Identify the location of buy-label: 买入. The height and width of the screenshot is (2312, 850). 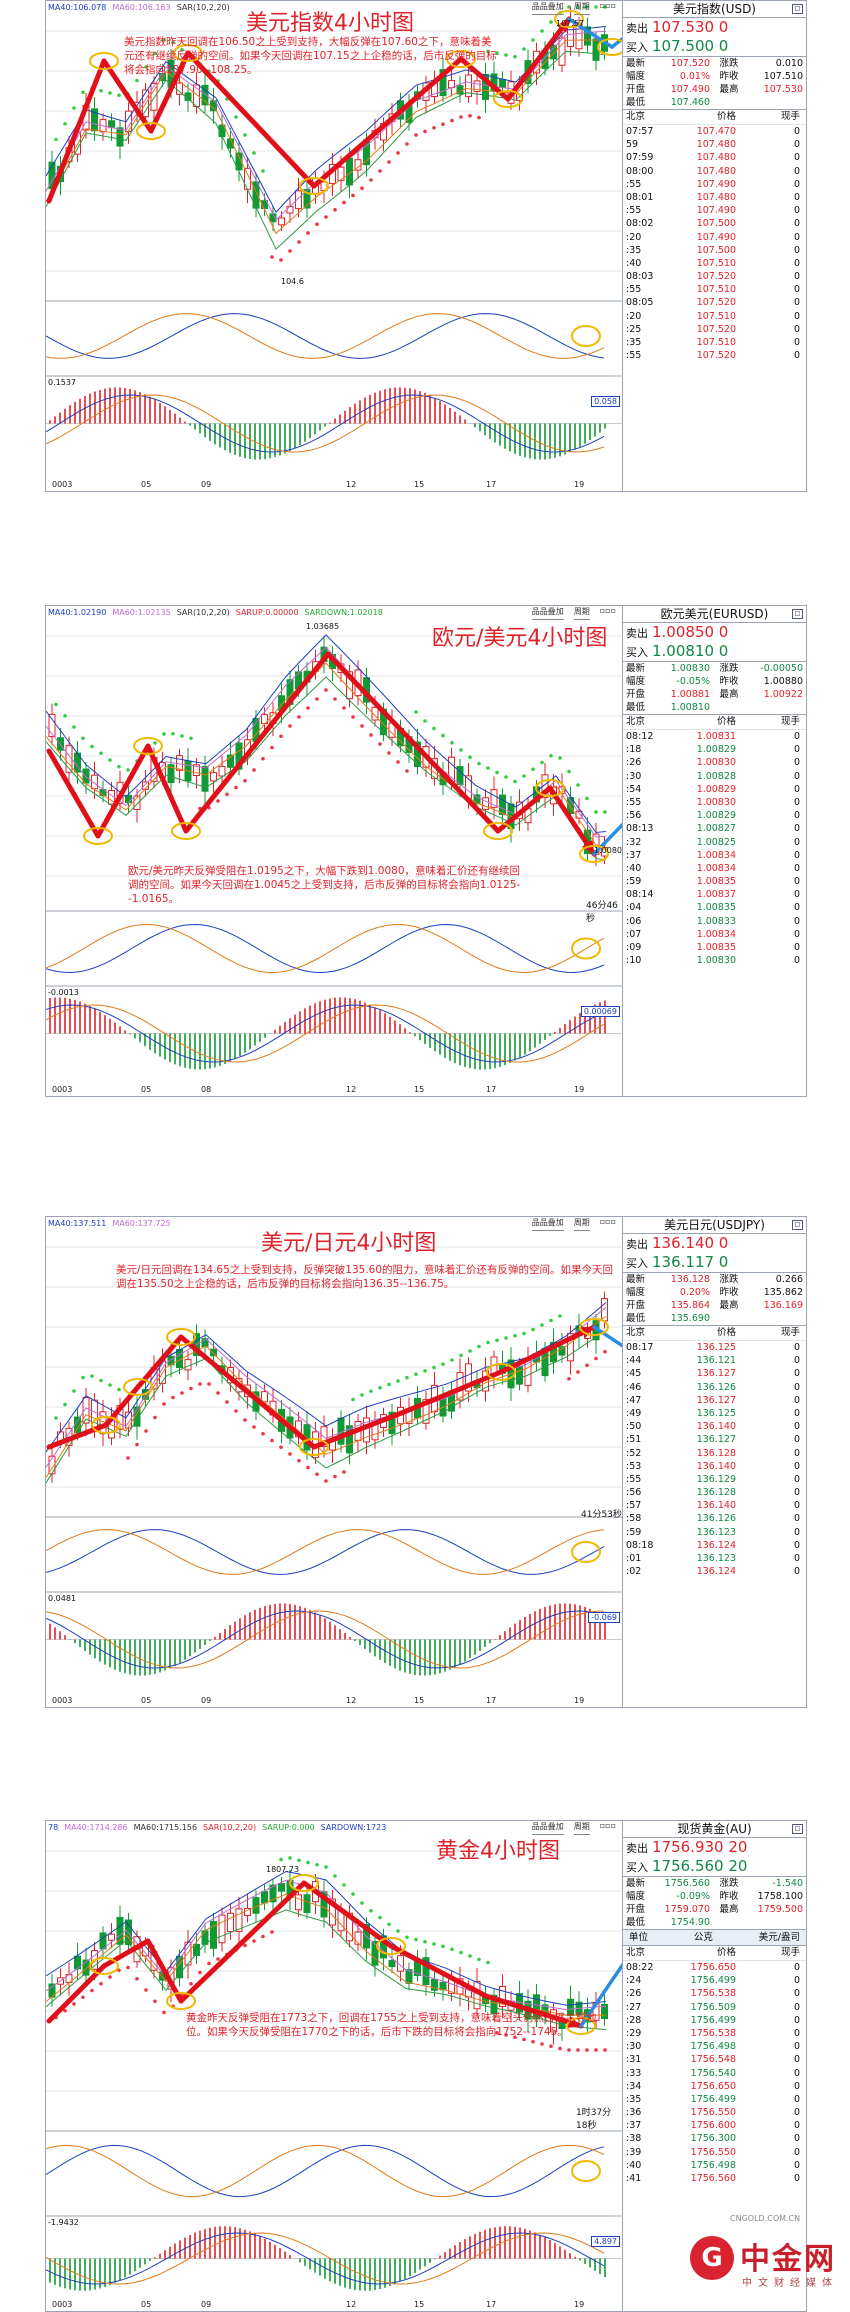
(637, 1867).